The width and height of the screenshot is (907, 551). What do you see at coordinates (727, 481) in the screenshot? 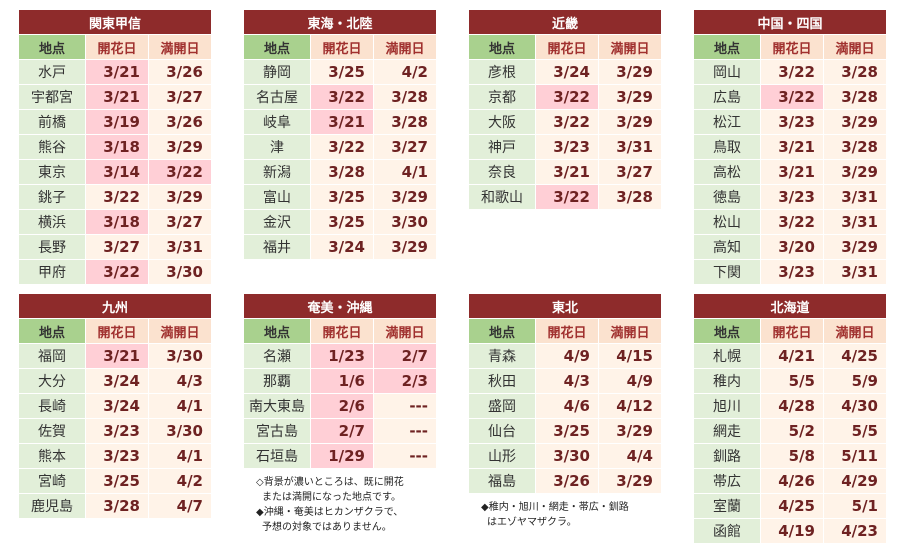
I see `station-name: 帯広` at bounding box center [727, 481].